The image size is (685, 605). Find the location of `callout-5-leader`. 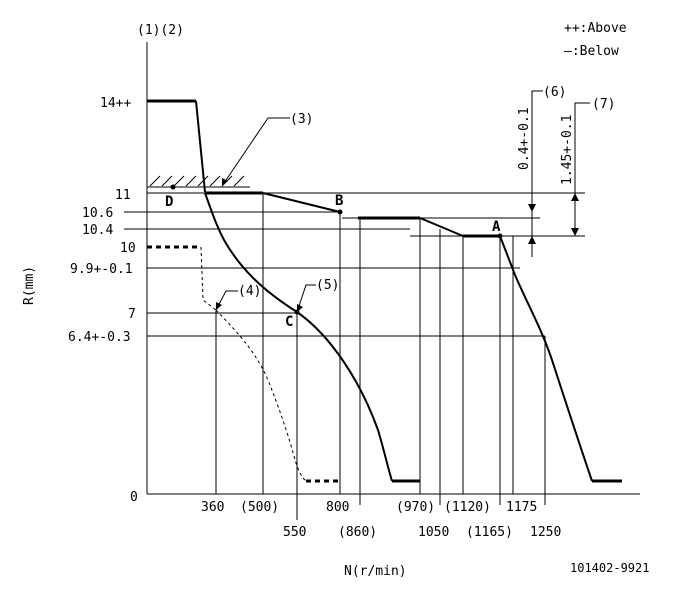

callout-5-leader is located at coordinates (306, 298).